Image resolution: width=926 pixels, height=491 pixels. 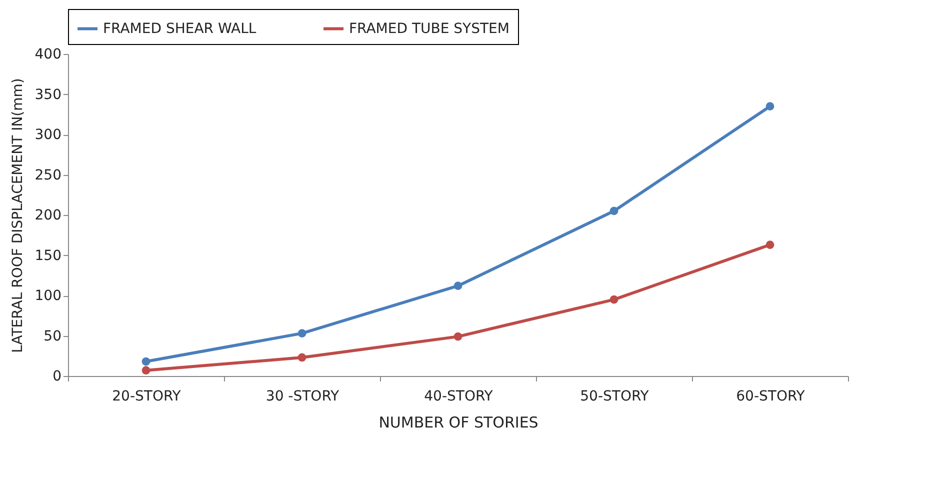 What do you see at coordinates (48, 54) in the screenshot?
I see `y-tick-label: 400` at bounding box center [48, 54].